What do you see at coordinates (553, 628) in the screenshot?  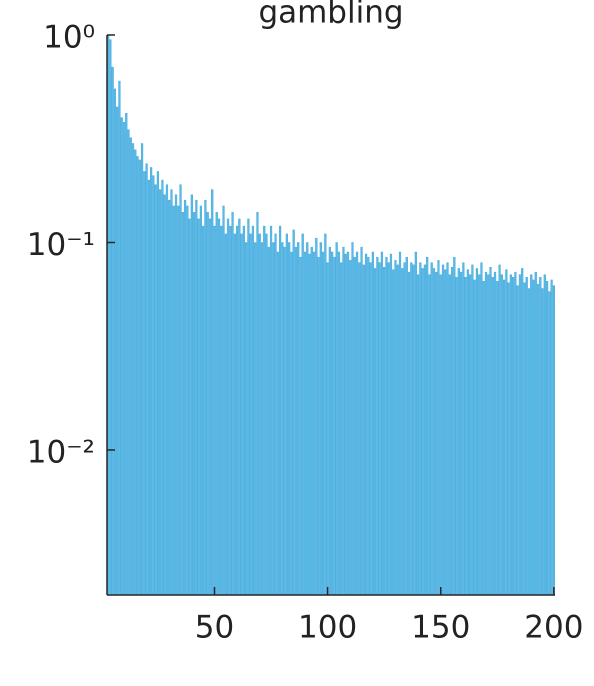 I see `x-tick-label: 200` at bounding box center [553, 628].